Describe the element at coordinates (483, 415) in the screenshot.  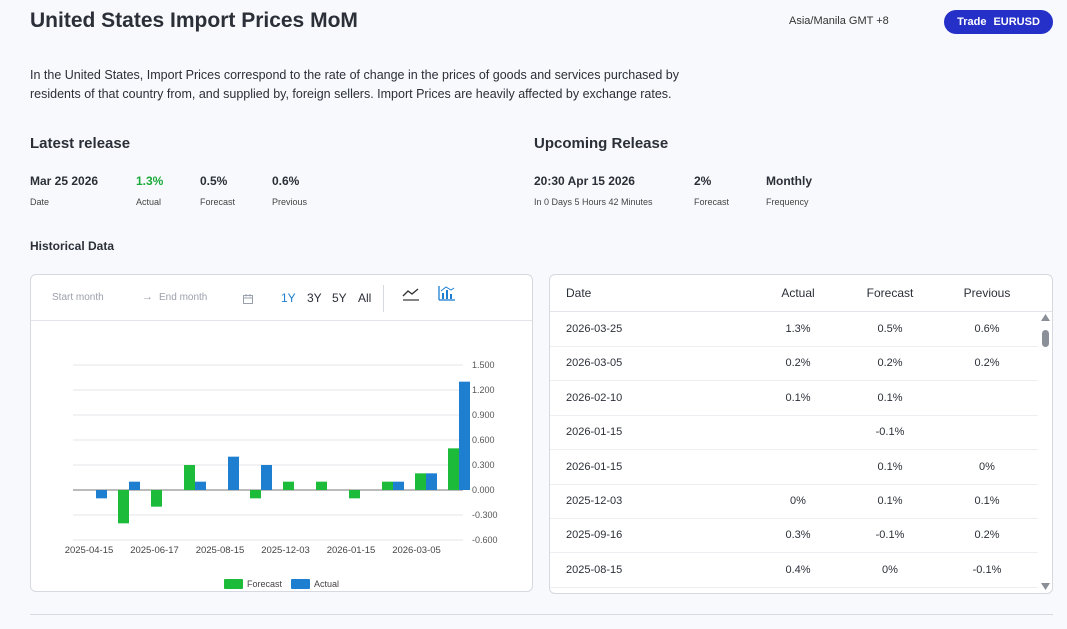
I see `y-tick-label: 0.900` at that location.